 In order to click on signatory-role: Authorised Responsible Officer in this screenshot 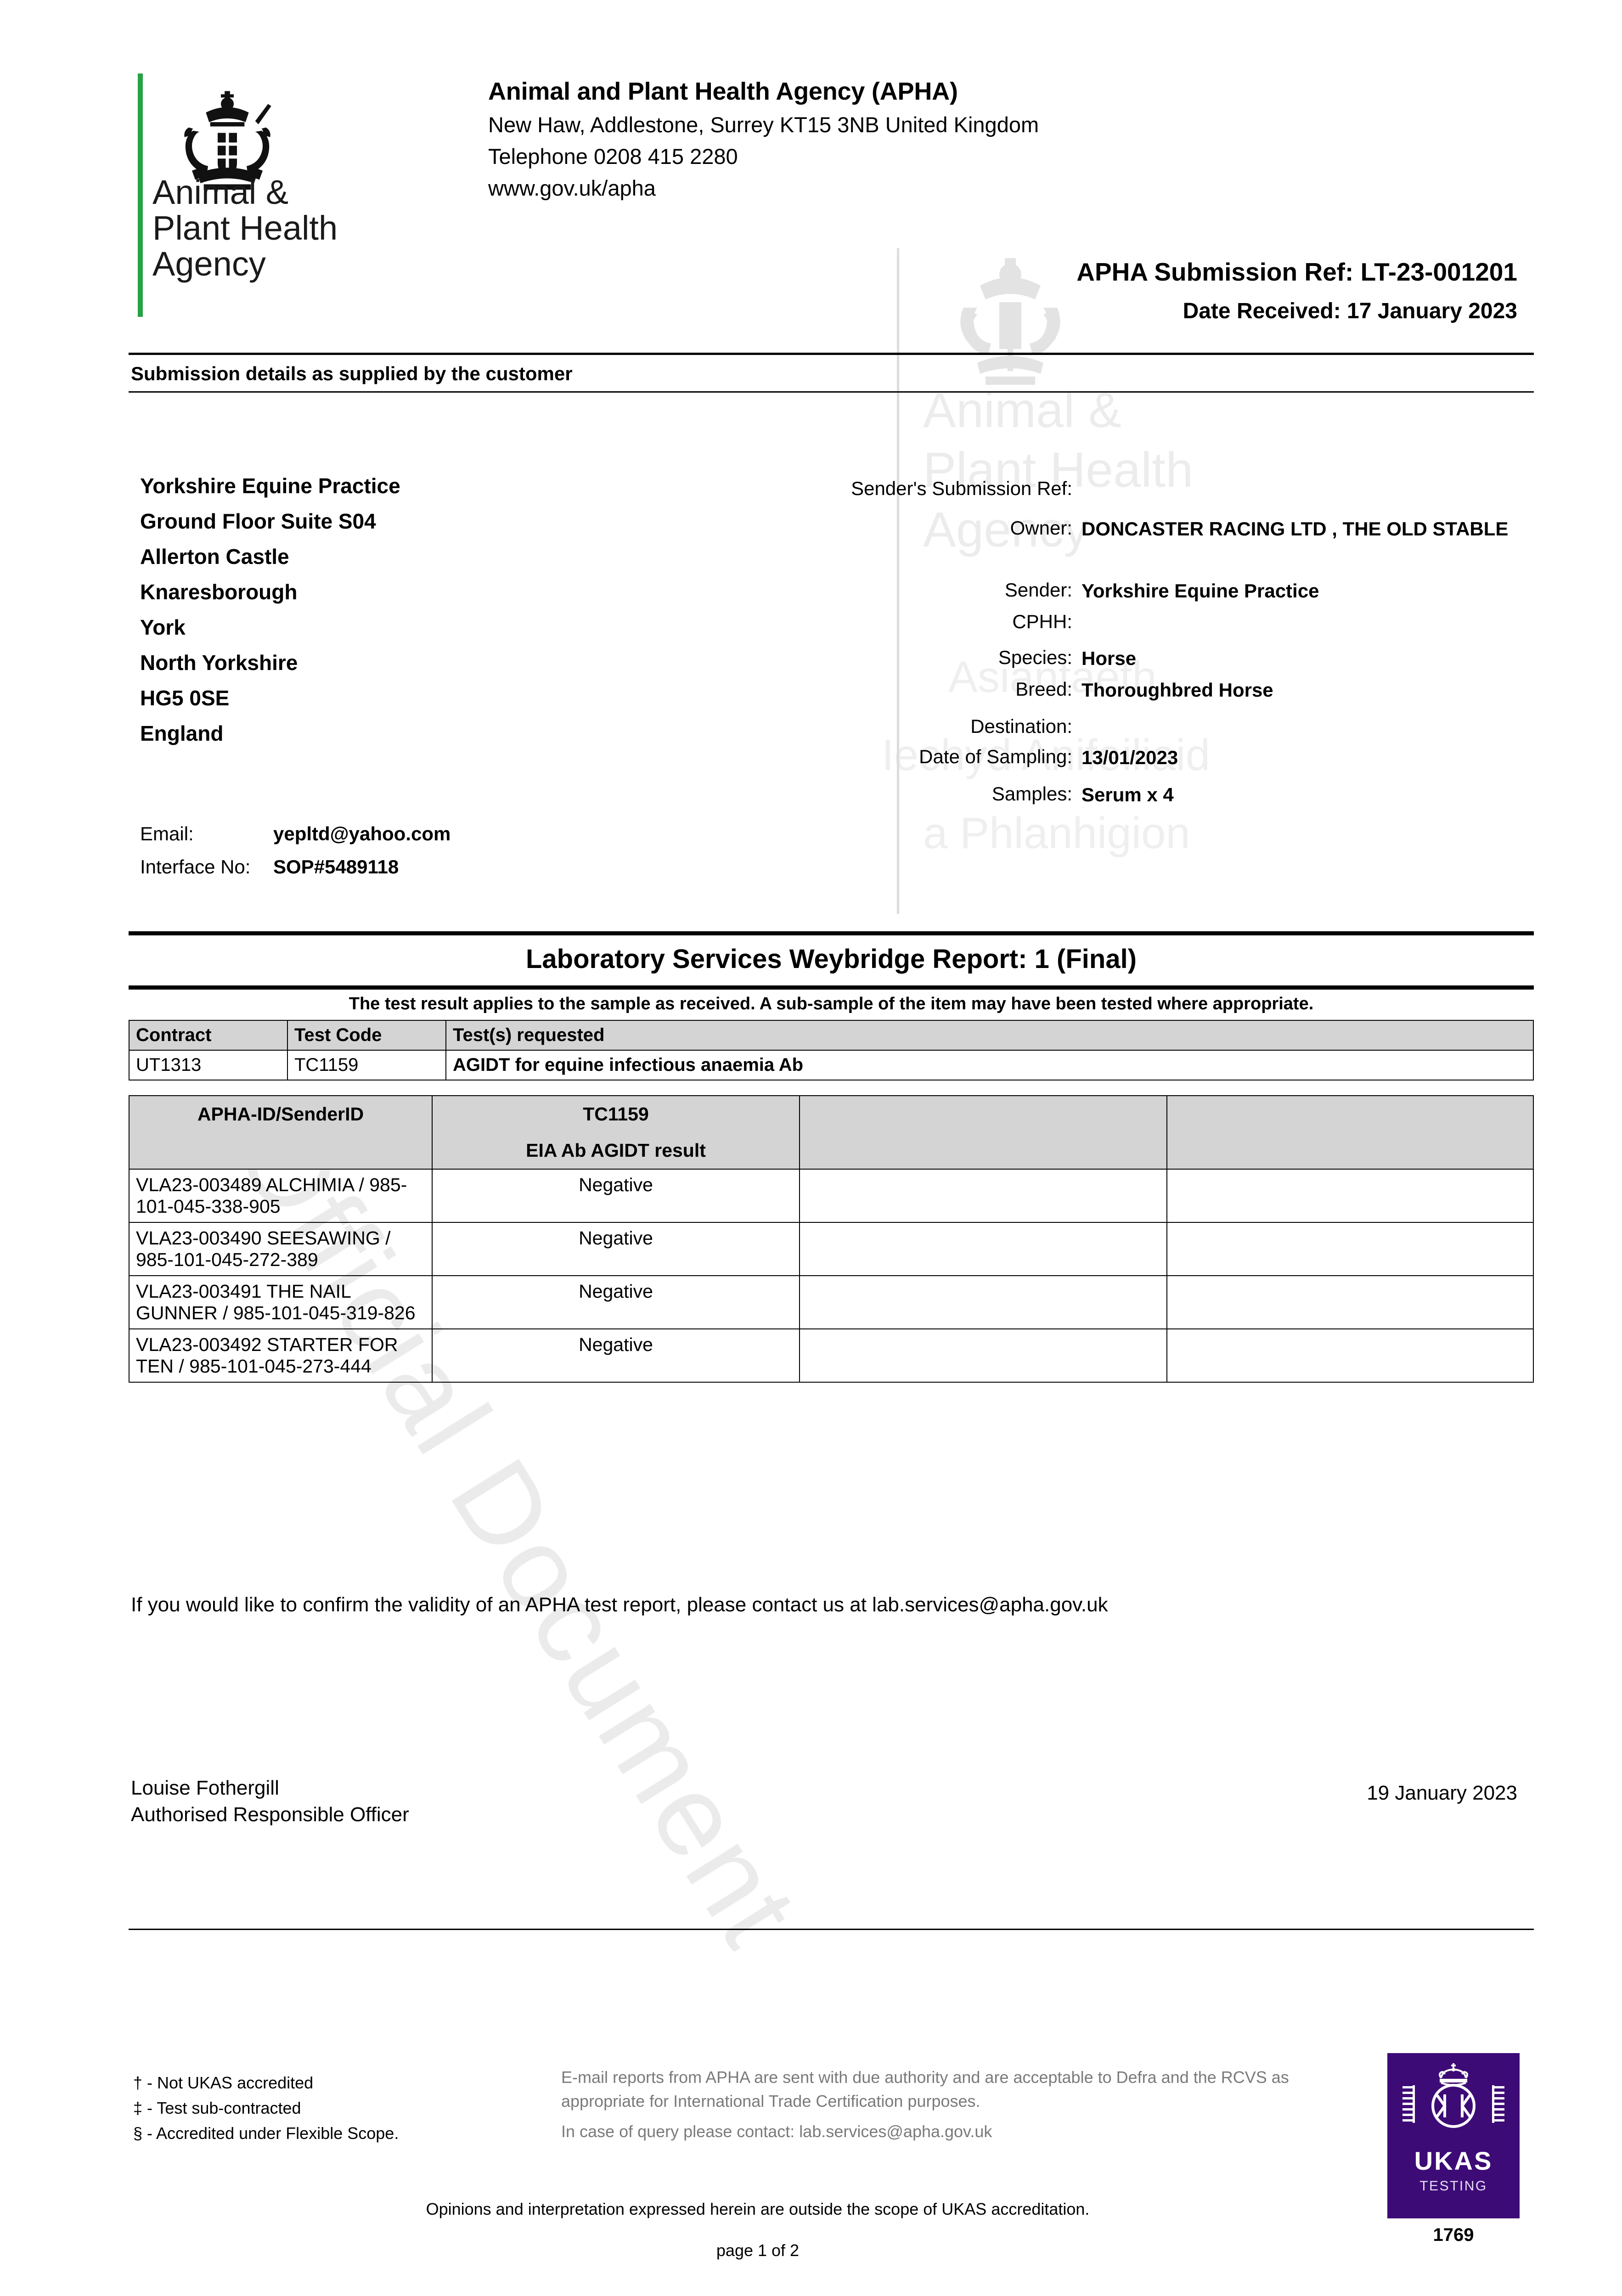, I will do `click(270, 1814)`.